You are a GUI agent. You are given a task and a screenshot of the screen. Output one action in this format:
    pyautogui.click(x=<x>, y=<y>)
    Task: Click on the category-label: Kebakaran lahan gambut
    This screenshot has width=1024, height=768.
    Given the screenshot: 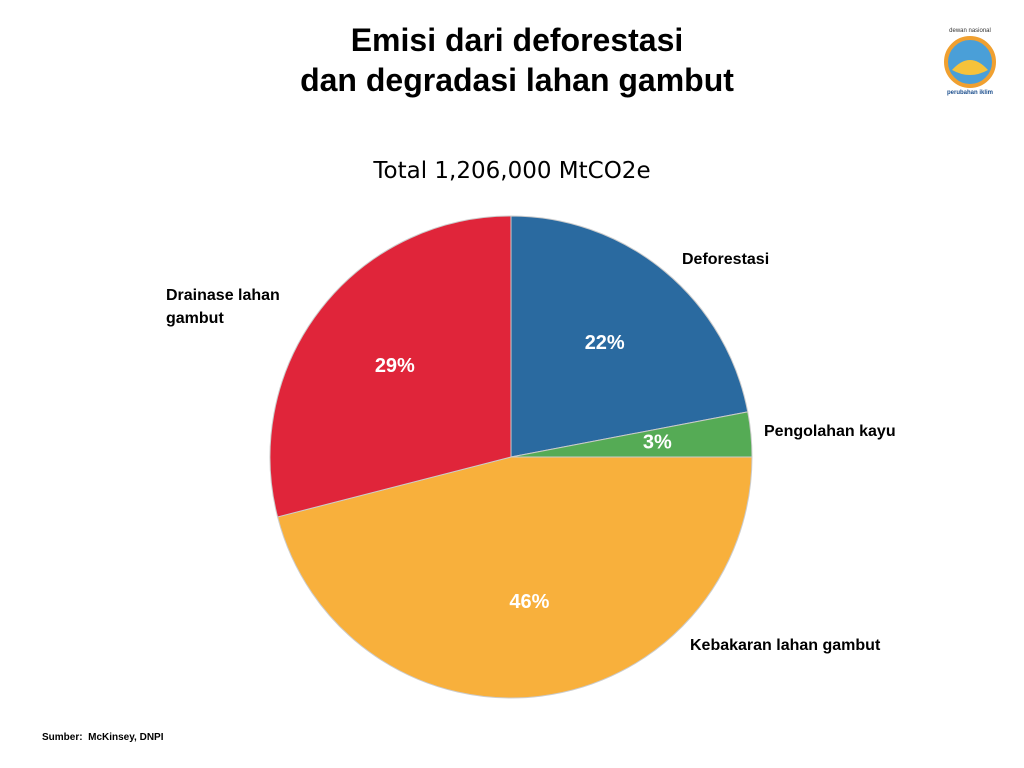 What is the action you would take?
    pyautogui.click(x=785, y=645)
    